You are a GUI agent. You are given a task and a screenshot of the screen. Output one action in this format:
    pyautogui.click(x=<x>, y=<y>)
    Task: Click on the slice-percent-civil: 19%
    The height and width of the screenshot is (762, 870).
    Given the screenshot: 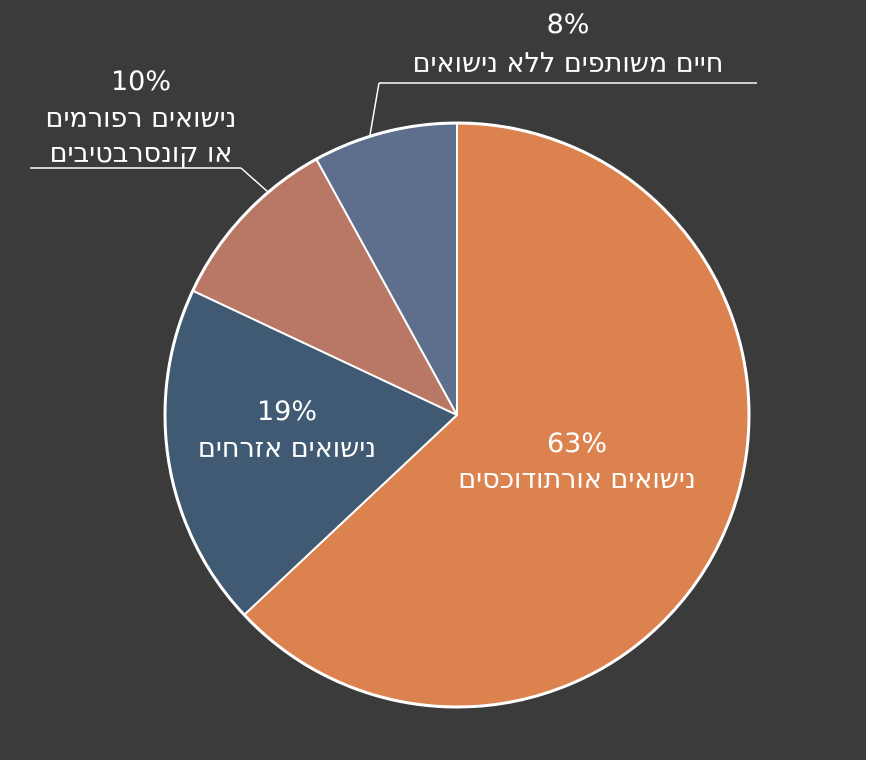 What is the action you would take?
    pyautogui.click(x=287, y=411)
    